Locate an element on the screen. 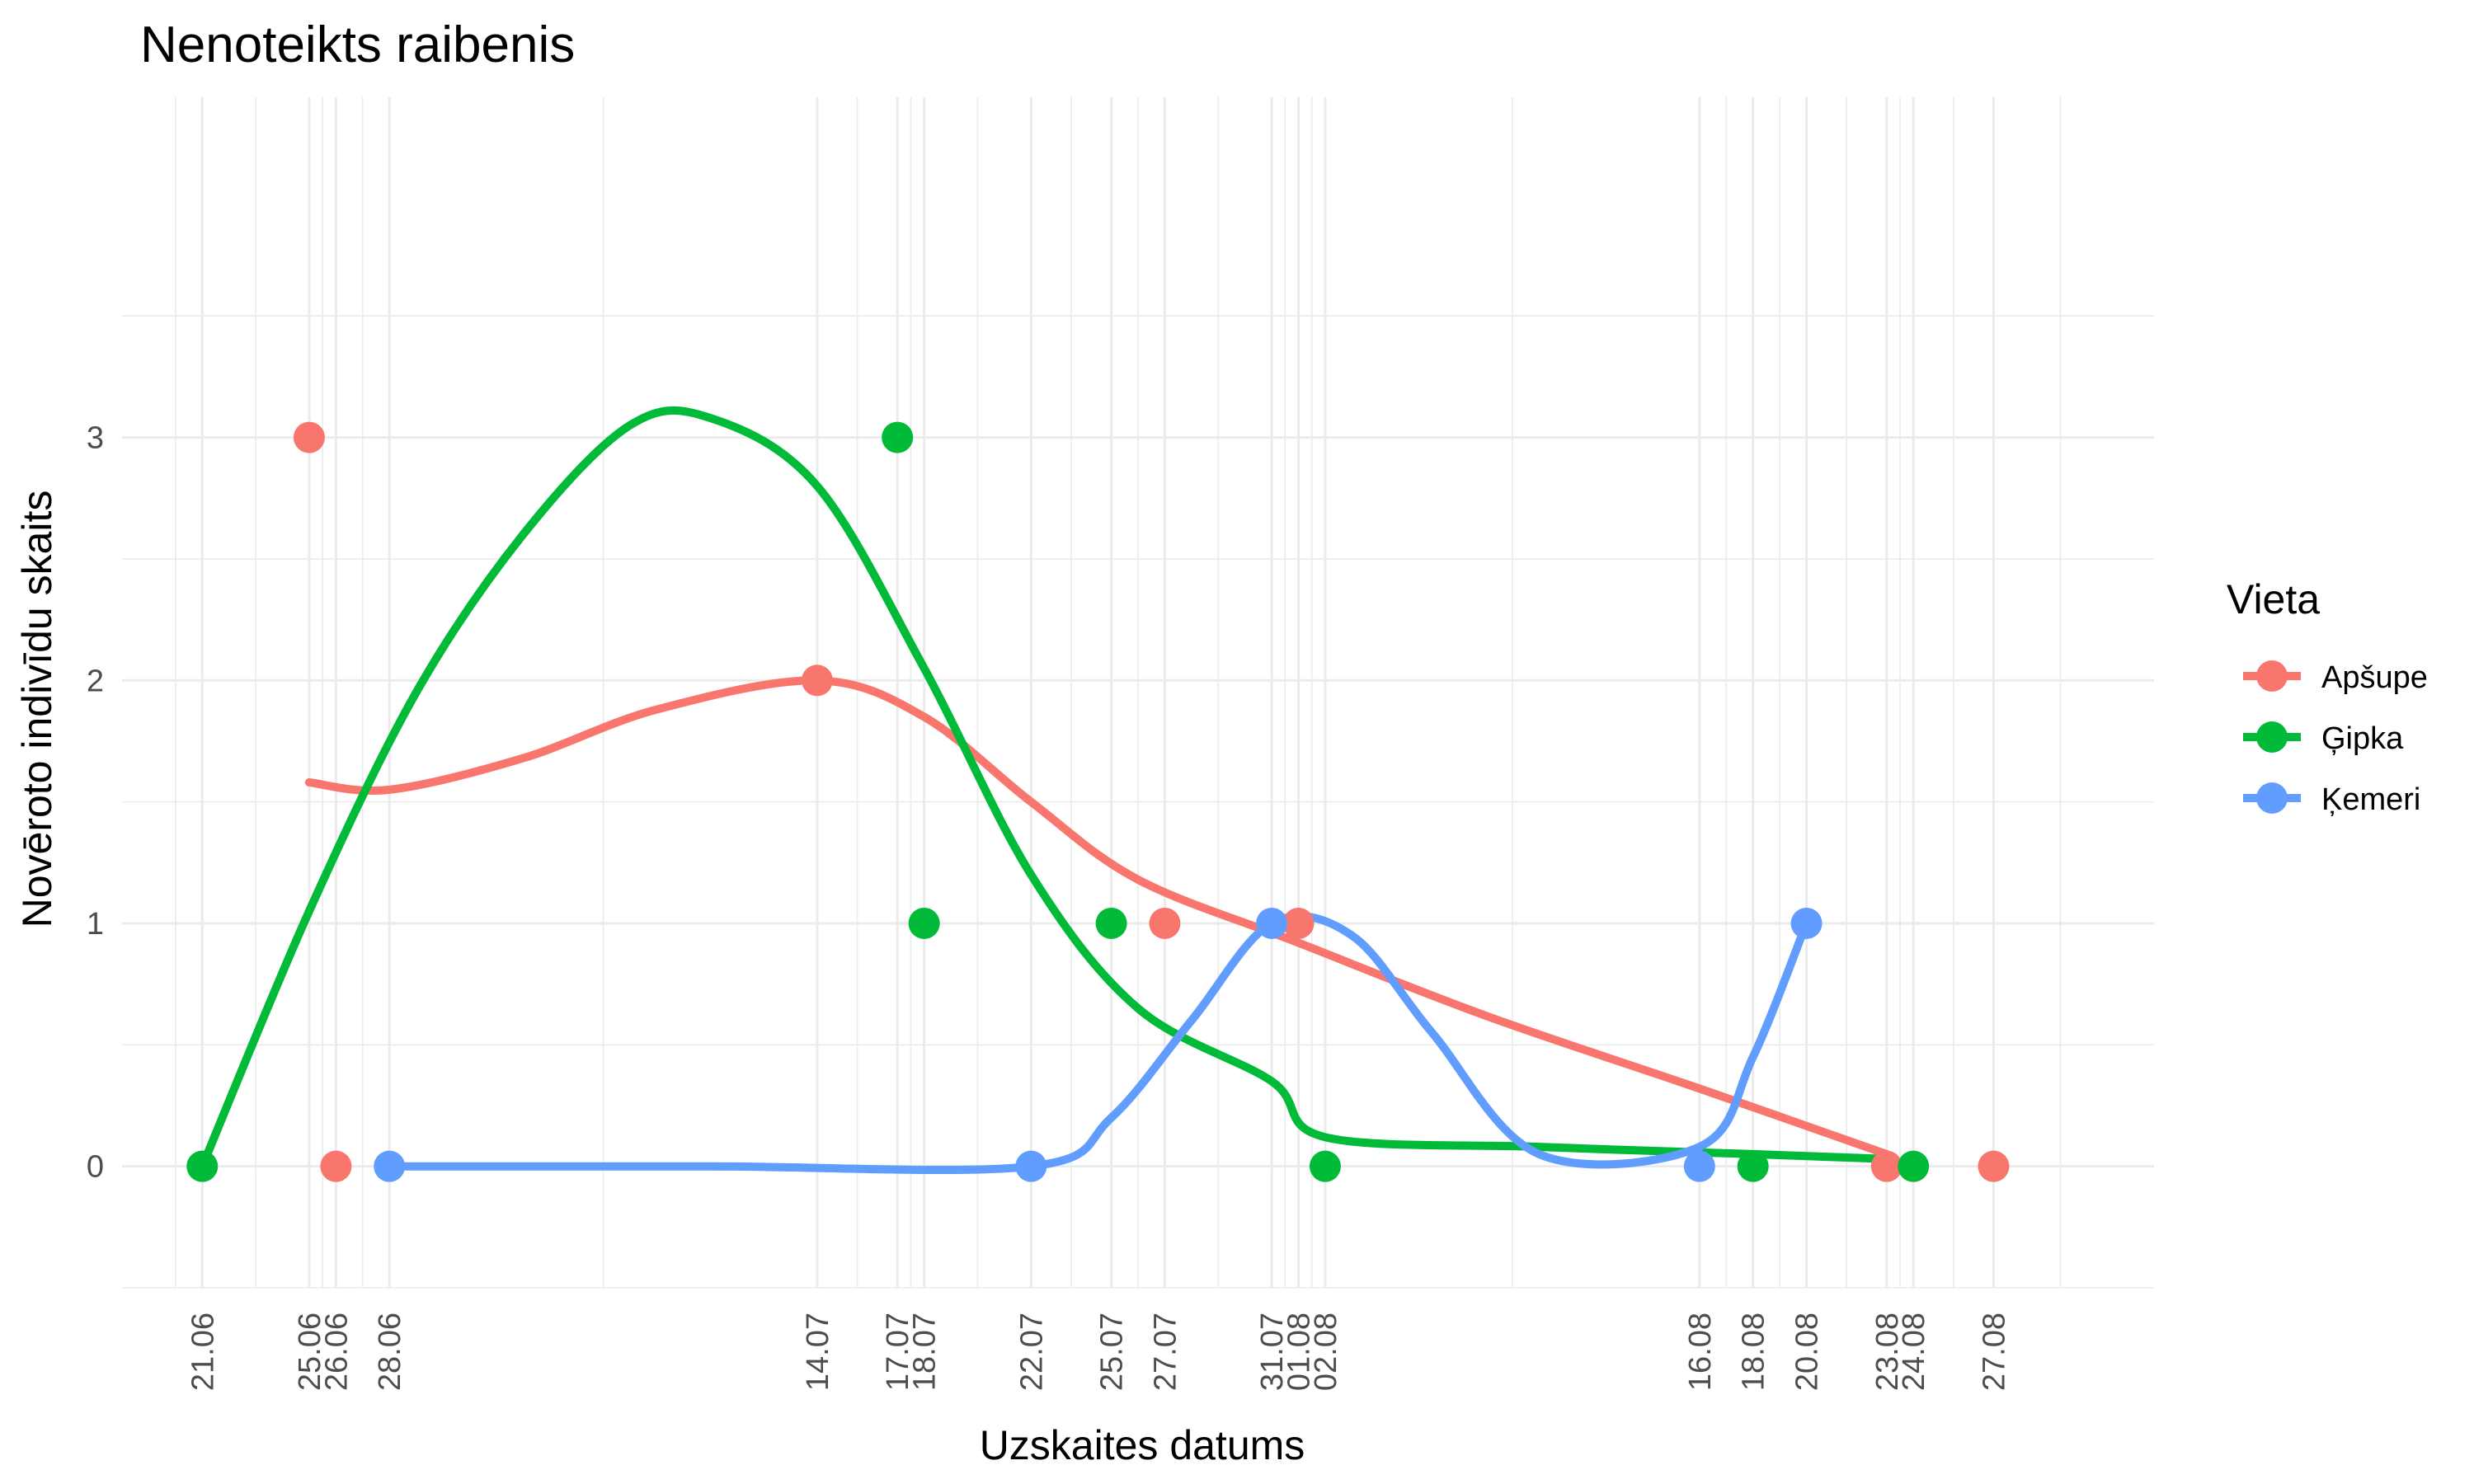 The image size is (2474, 1484). y-tick-label: 2 is located at coordinates (95, 681).